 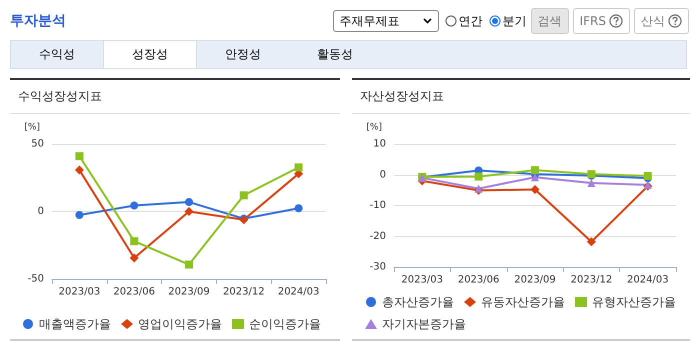 I want to click on chart-title: 수익성장성지표, so click(x=175, y=97).